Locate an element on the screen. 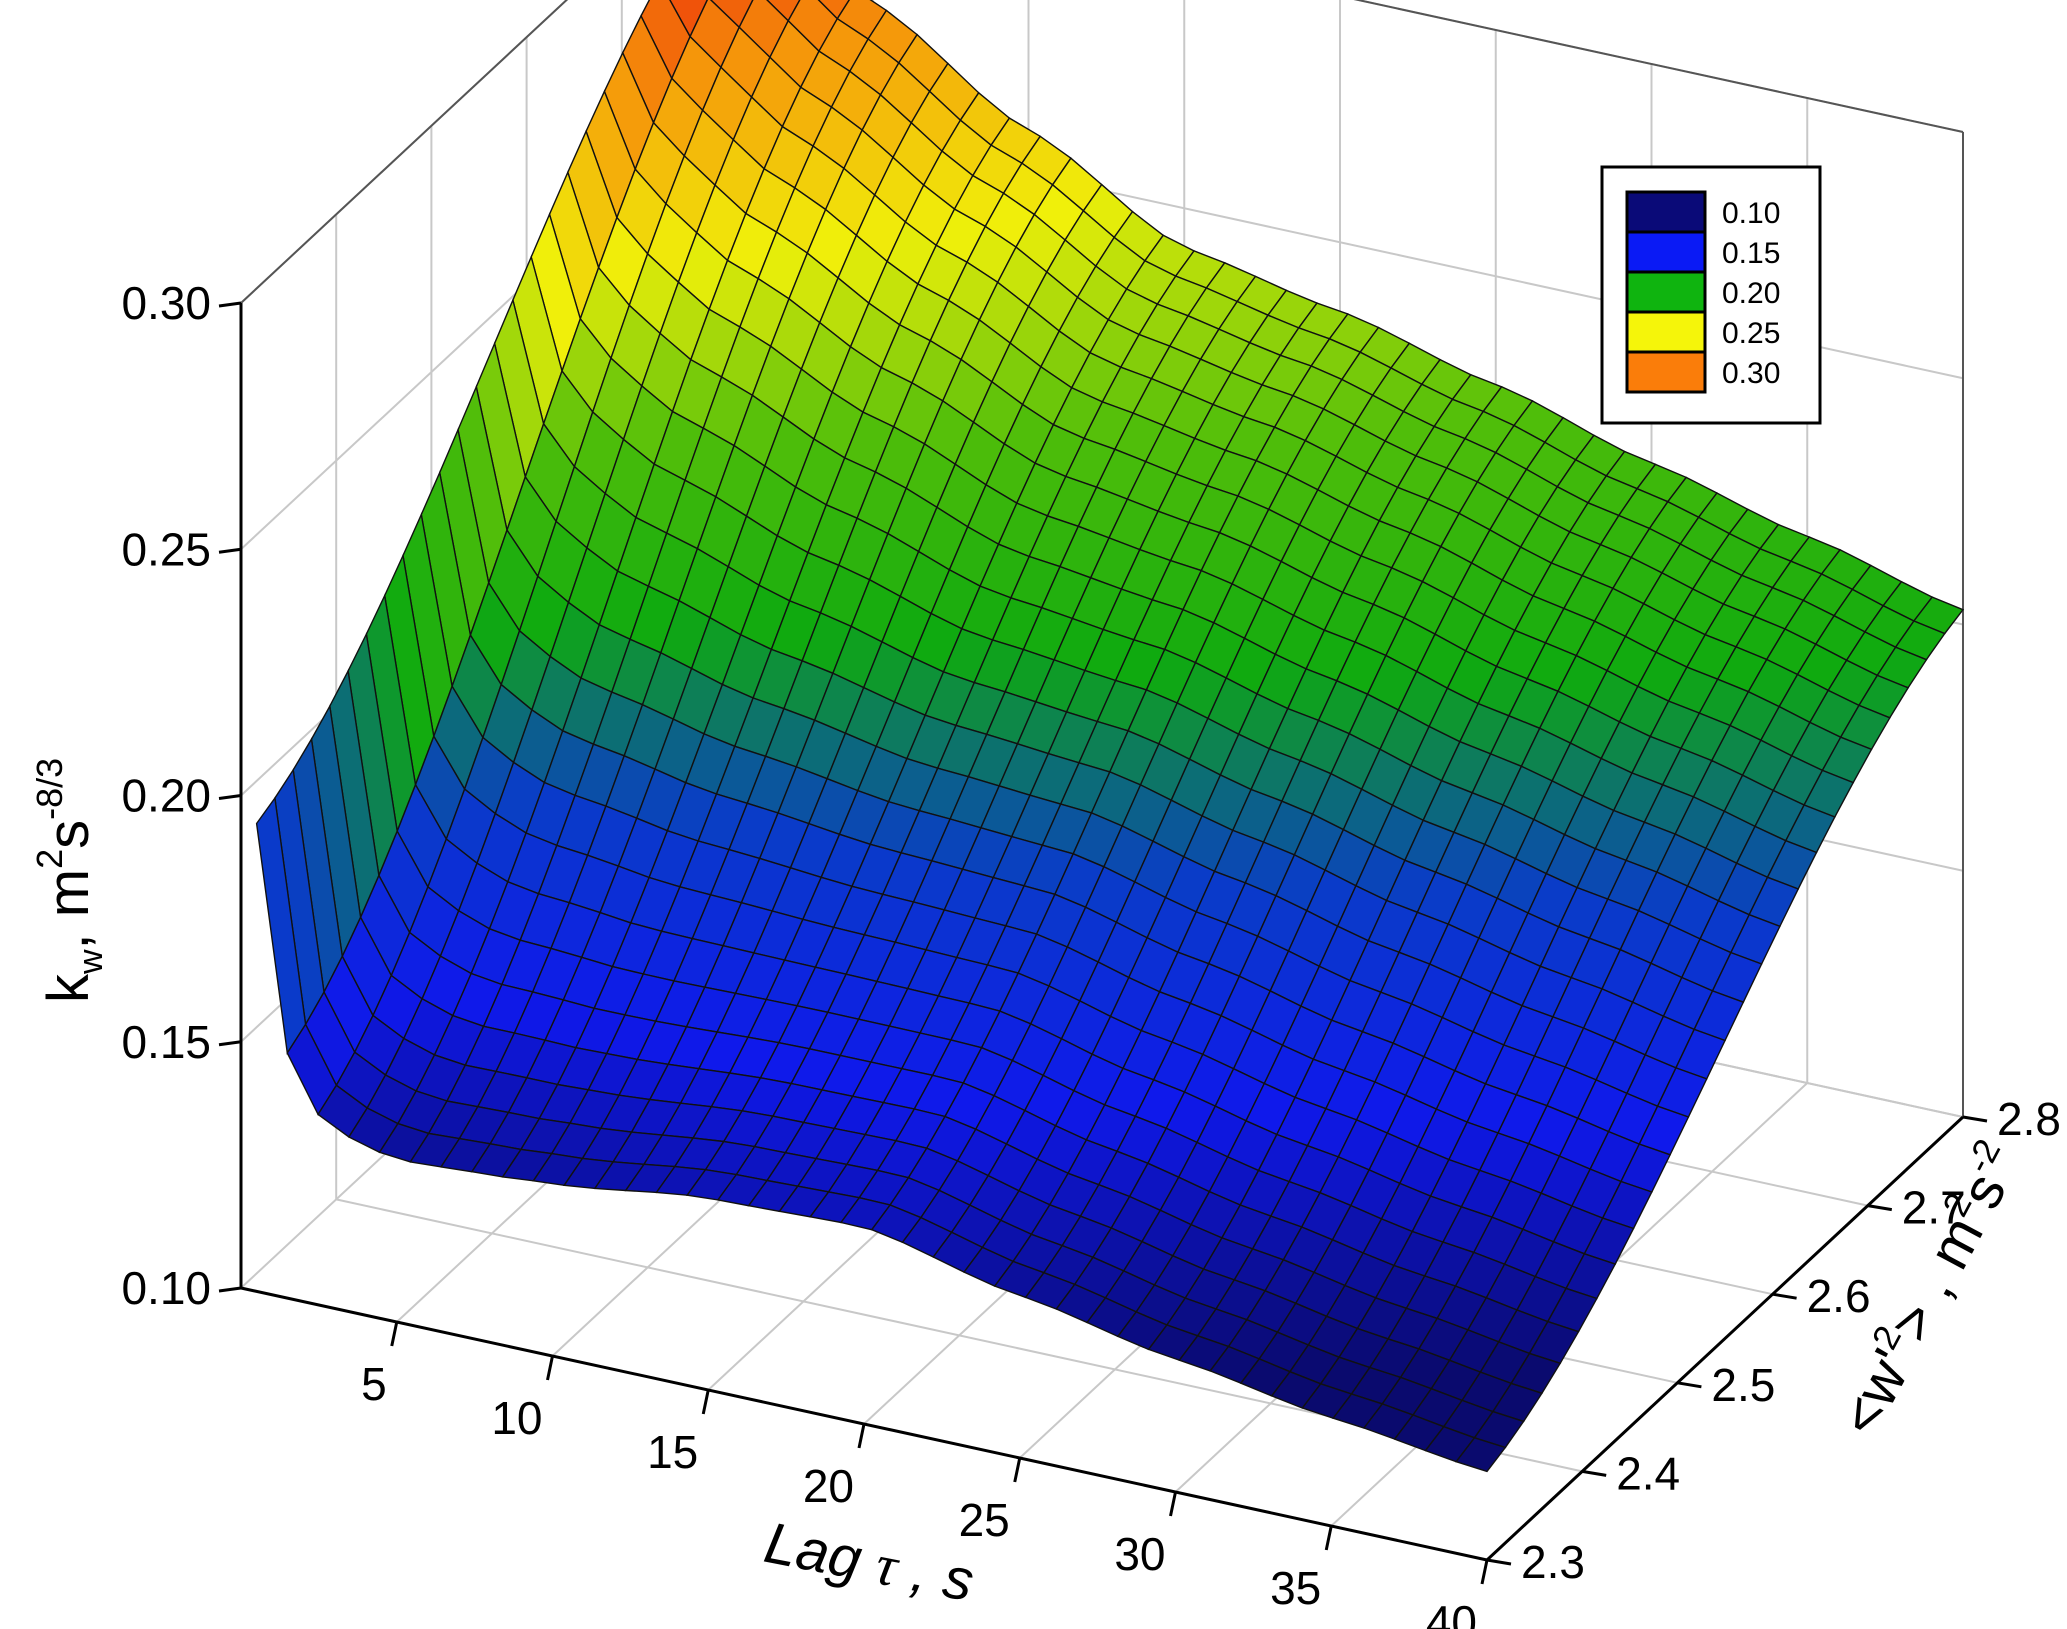 Image resolution: width=2067 pixels, height=1629 pixels. x-axis-ticks: 5 10 15 20 25 30 35 40 is located at coordinates (925, 1475).